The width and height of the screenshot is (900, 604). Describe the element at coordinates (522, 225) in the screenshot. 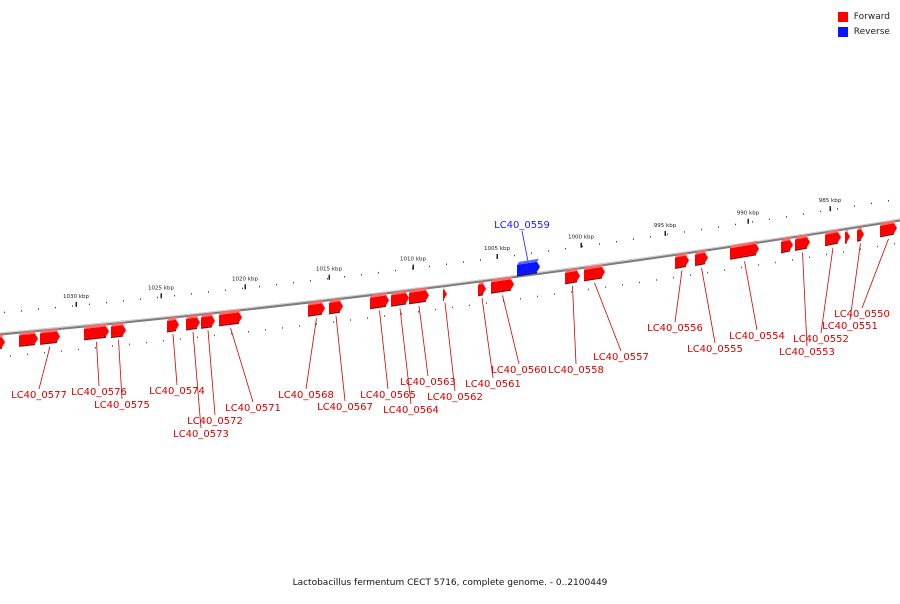

I see `gene-label: LC40_0559` at that location.